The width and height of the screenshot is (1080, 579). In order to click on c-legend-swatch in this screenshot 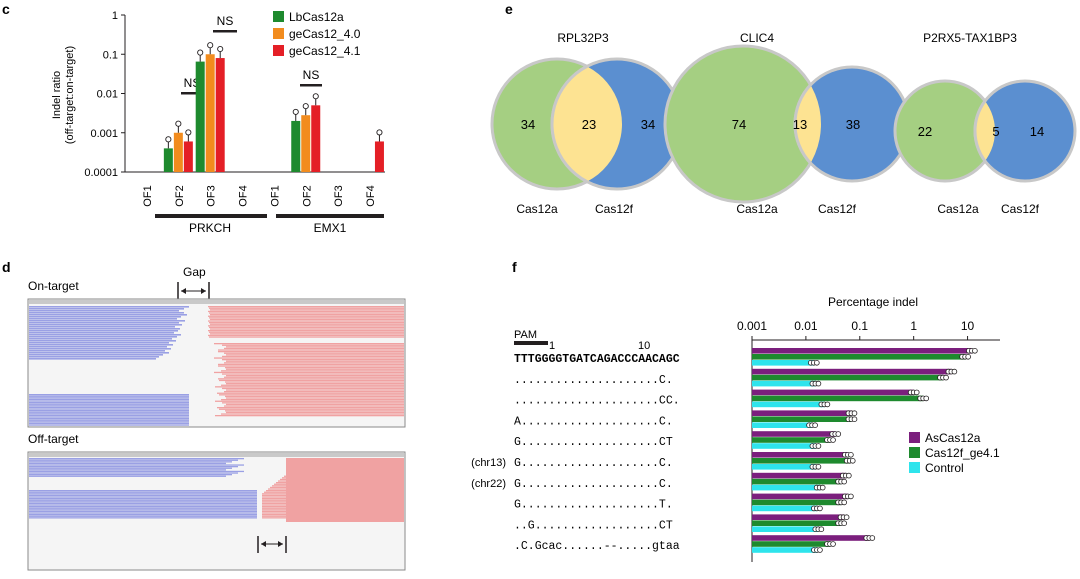, I will do `click(278, 16)`.